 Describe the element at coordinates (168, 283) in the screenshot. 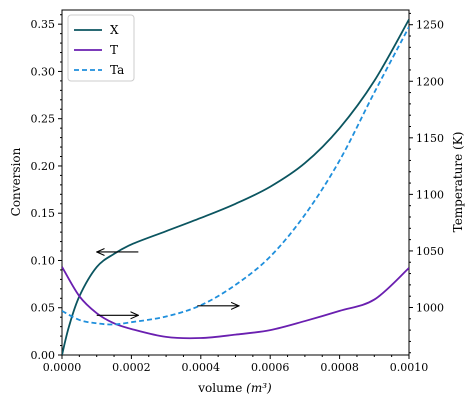

I see `annotation-arrows` at that location.